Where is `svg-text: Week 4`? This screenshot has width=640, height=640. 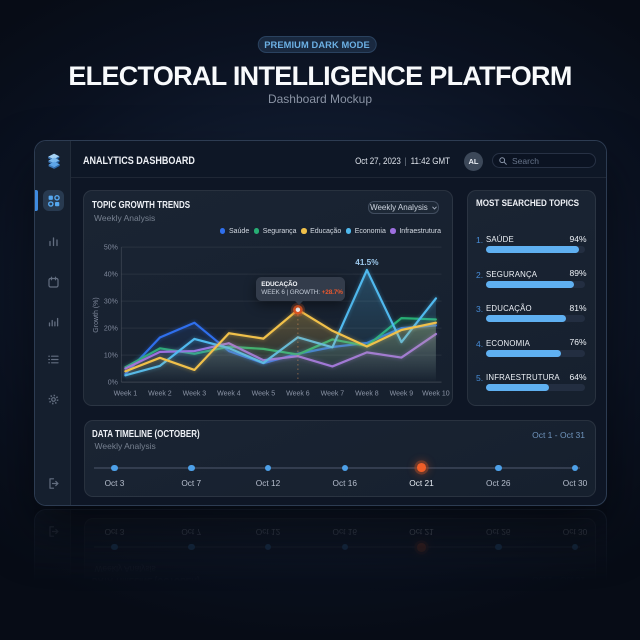
svg-text: Week 4 is located at coordinates (229, 393).